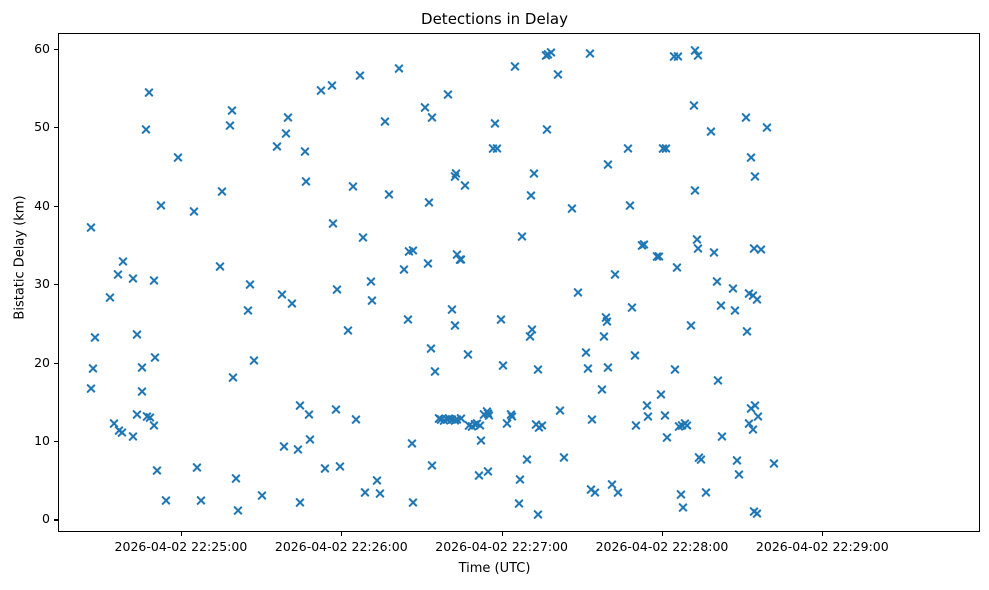 This screenshot has width=989, height=590. Describe the element at coordinates (662, 534) in the screenshot. I see `x-tick-mark` at that location.